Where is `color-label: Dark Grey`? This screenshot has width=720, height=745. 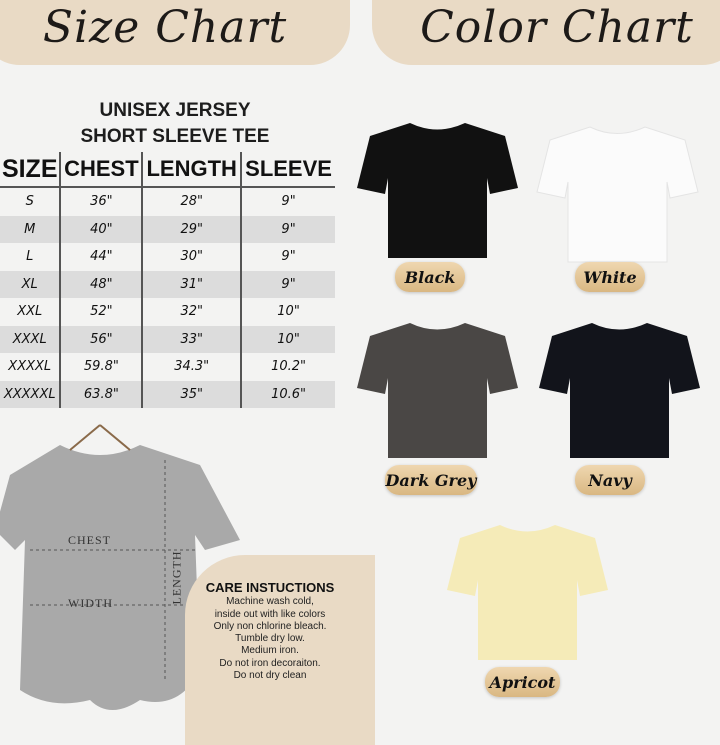 color-label: Dark Grey is located at coordinates (431, 480).